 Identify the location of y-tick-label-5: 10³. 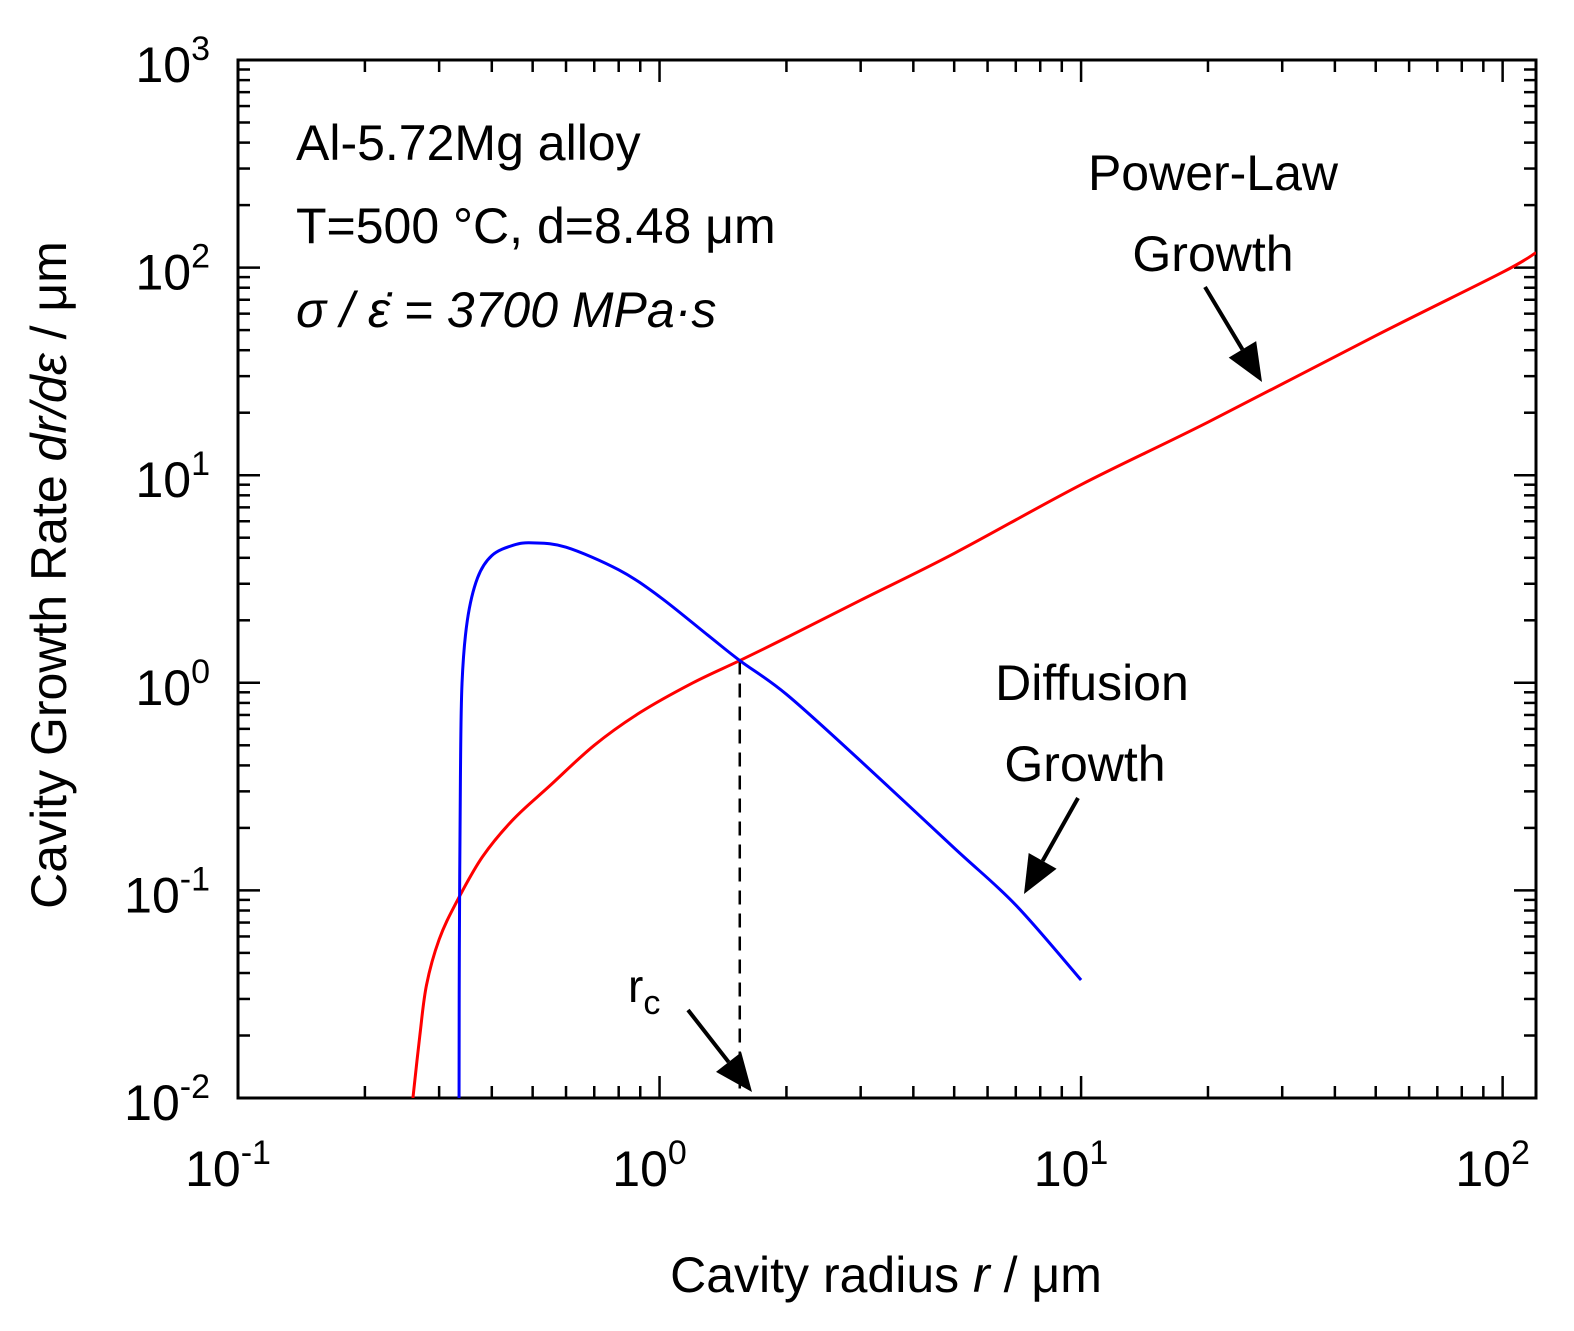
(172, 61).